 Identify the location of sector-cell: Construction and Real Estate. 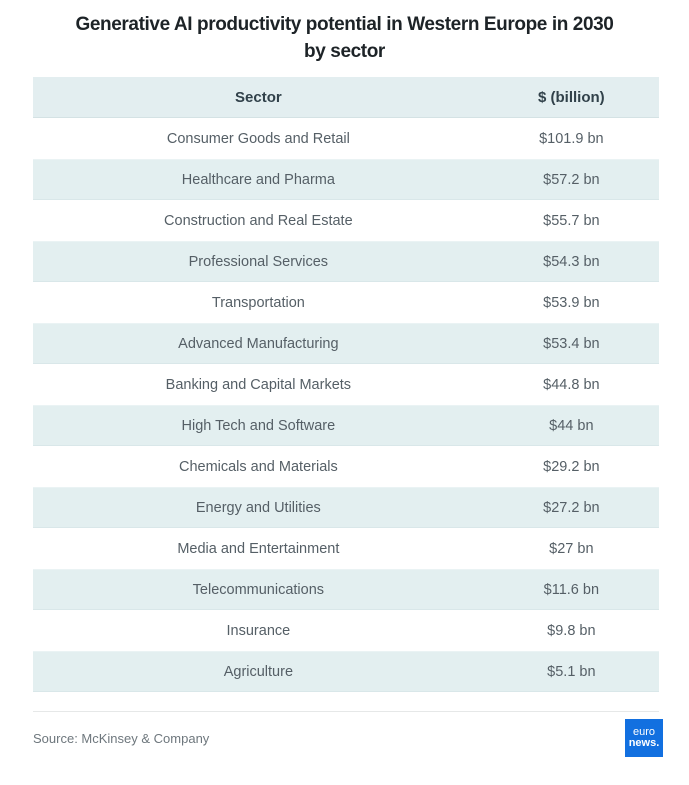
(258, 220).